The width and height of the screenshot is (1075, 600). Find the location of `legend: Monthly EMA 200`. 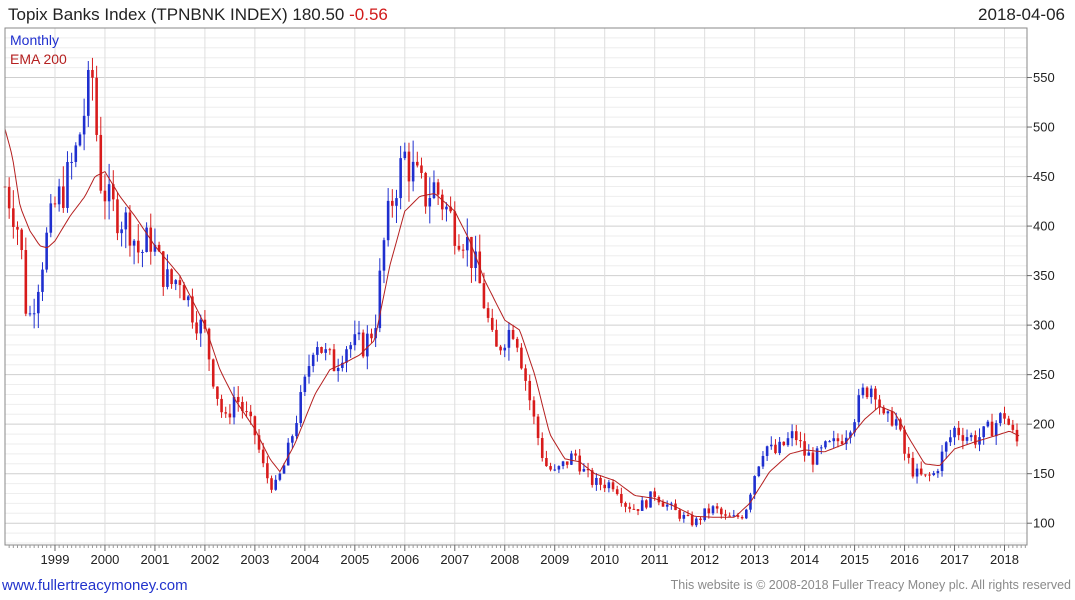

legend: Monthly EMA 200 is located at coordinates (38, 49).